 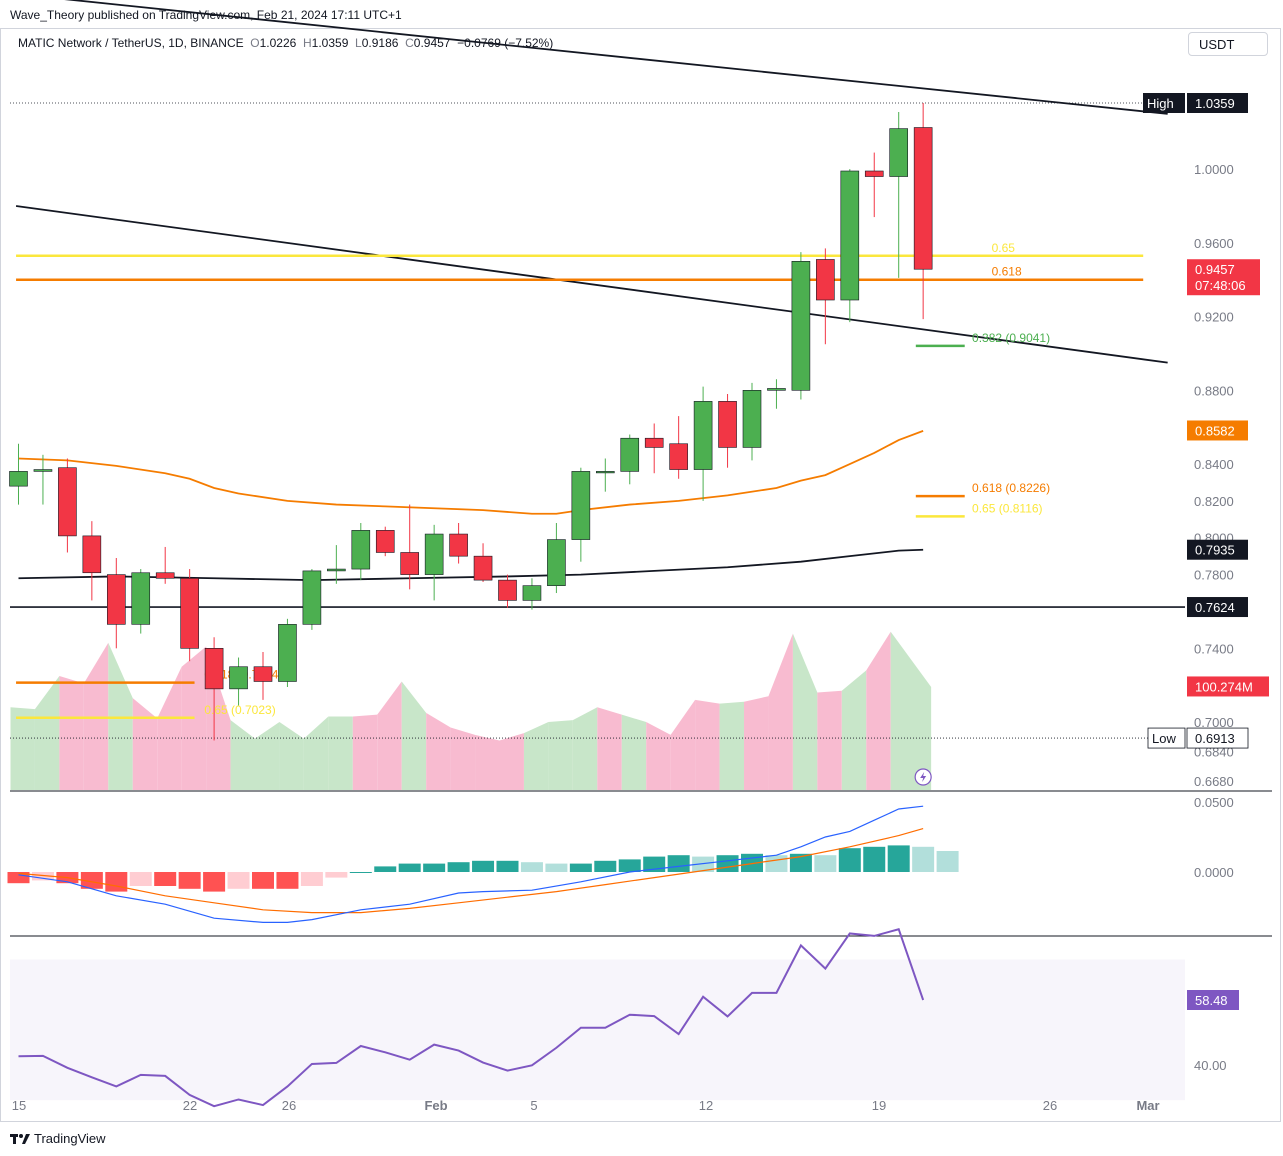 What do you see at coordinates (1214, 781) in the screenshot?
I see `price-tick-label: 0.6680` at bounding box center [1214, 781].